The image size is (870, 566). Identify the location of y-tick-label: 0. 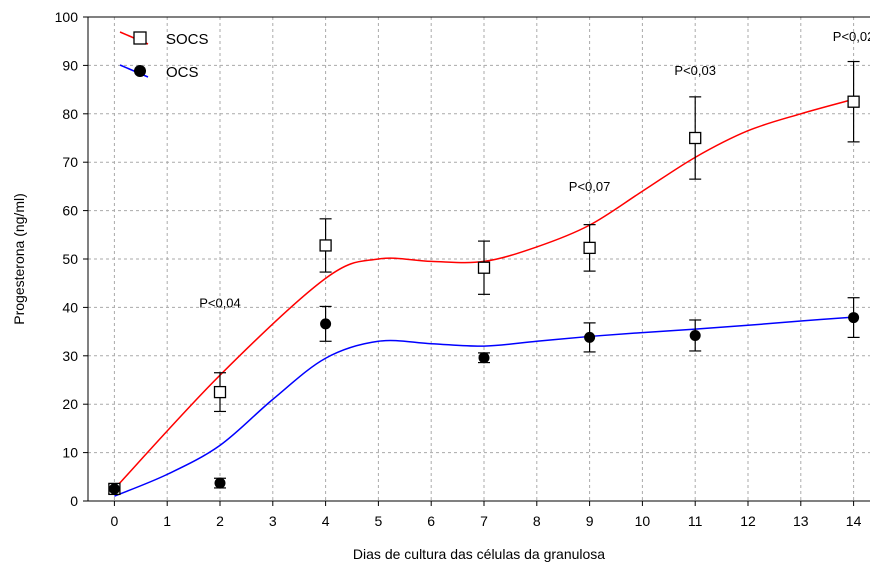
(74, 501).